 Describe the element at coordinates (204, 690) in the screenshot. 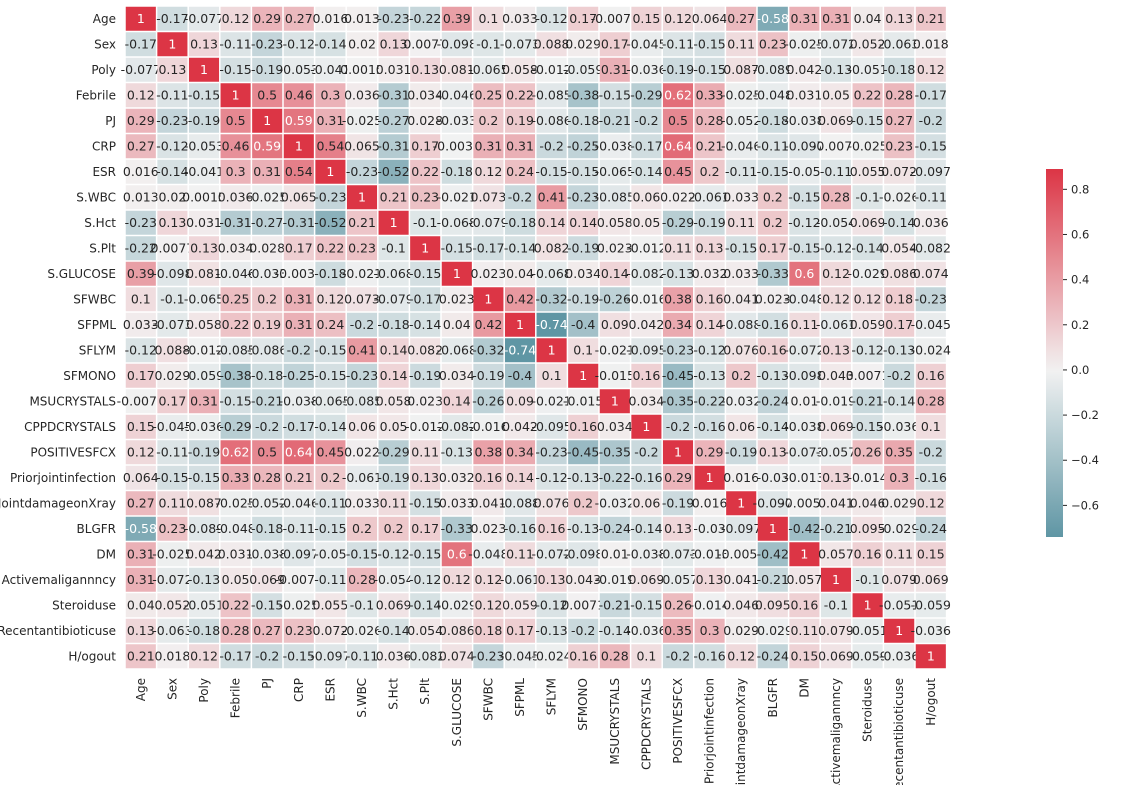

I see `column-label: Poly` at that location.